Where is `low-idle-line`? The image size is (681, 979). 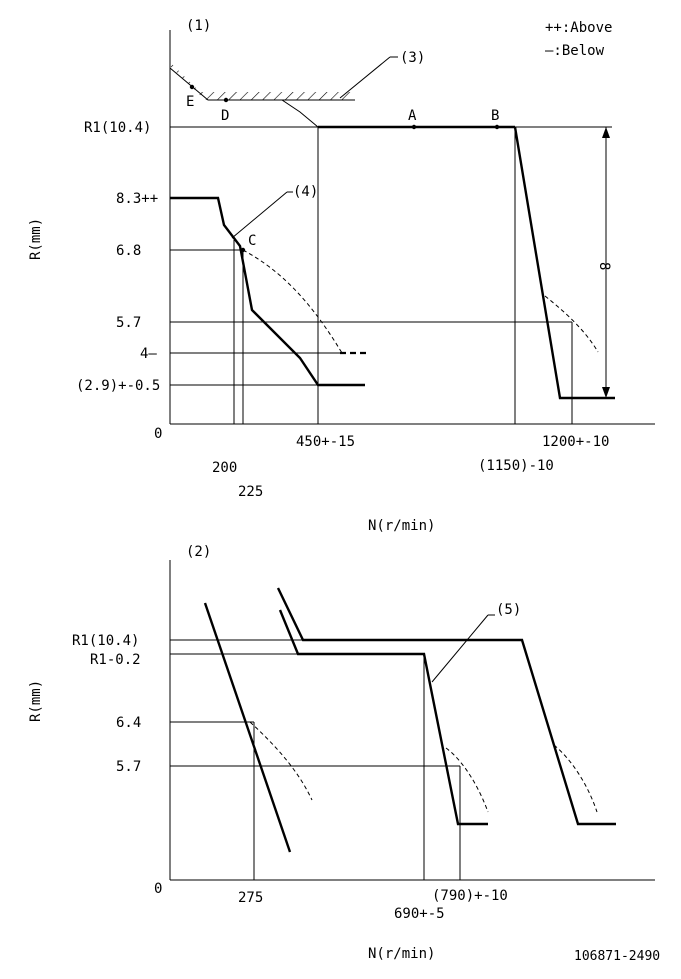
low-idle-line is located at coordinates (247, 727).